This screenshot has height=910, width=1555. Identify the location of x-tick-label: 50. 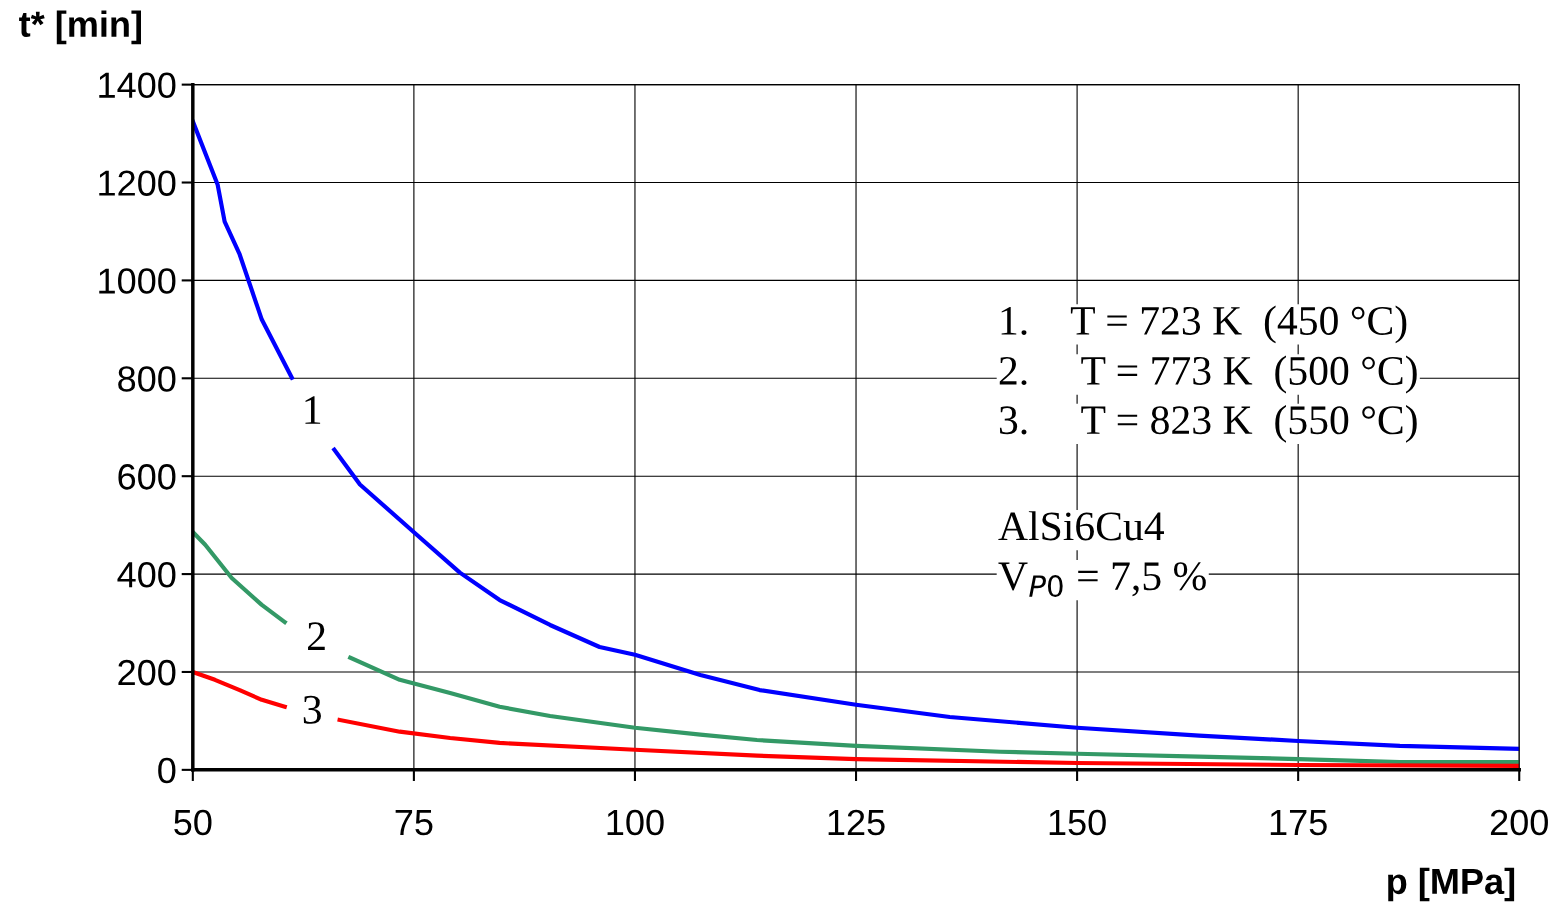
(193, 822).